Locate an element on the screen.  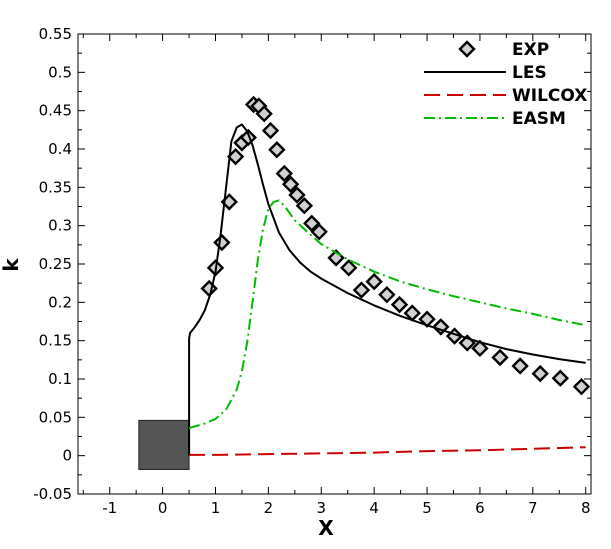
x-tick-label: 1 is located at coordinates (216, 508).